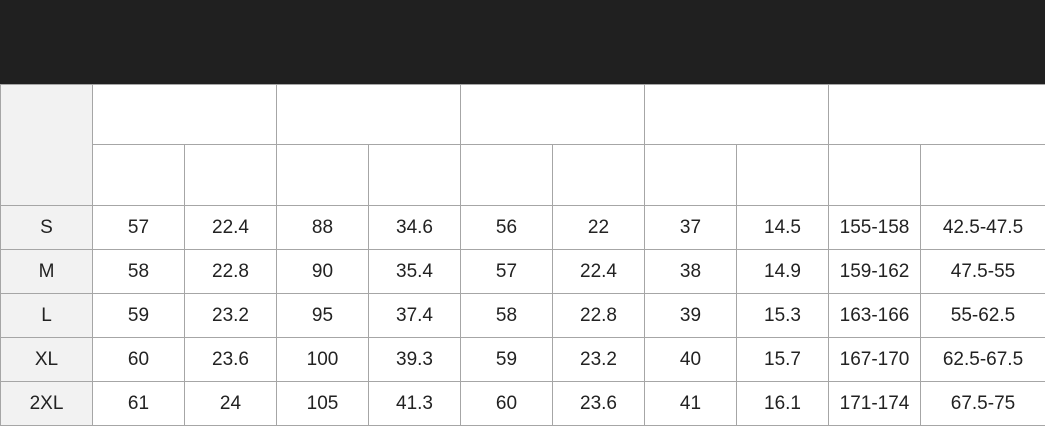 Image resolution: width=1045 pixels, height=426 pixels. What do you see at coordinates (875, 228) in the screenshot?
I see `table-cell: 155-158` at bounding box center [875, 228].